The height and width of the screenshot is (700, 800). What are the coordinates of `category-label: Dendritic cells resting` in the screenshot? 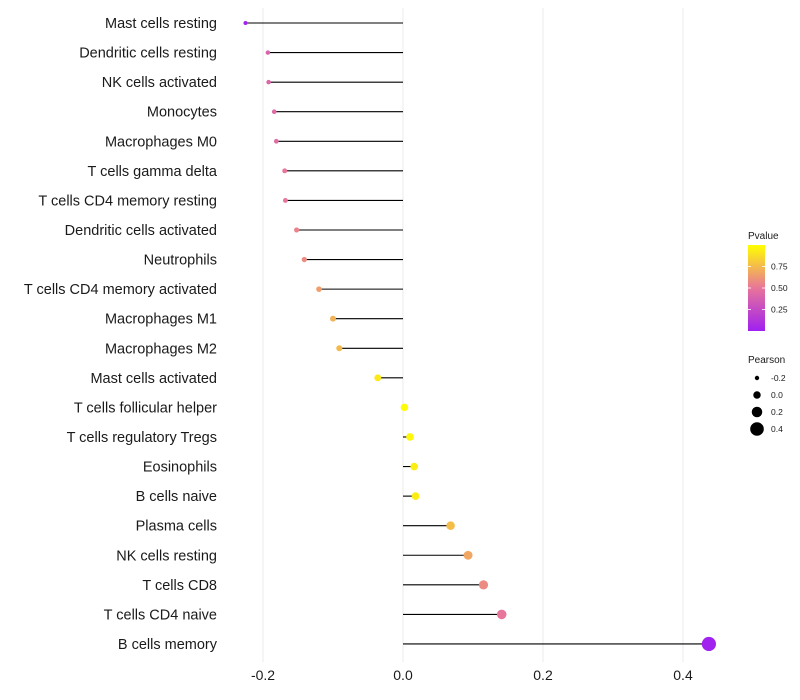 It's located at (148, 54).